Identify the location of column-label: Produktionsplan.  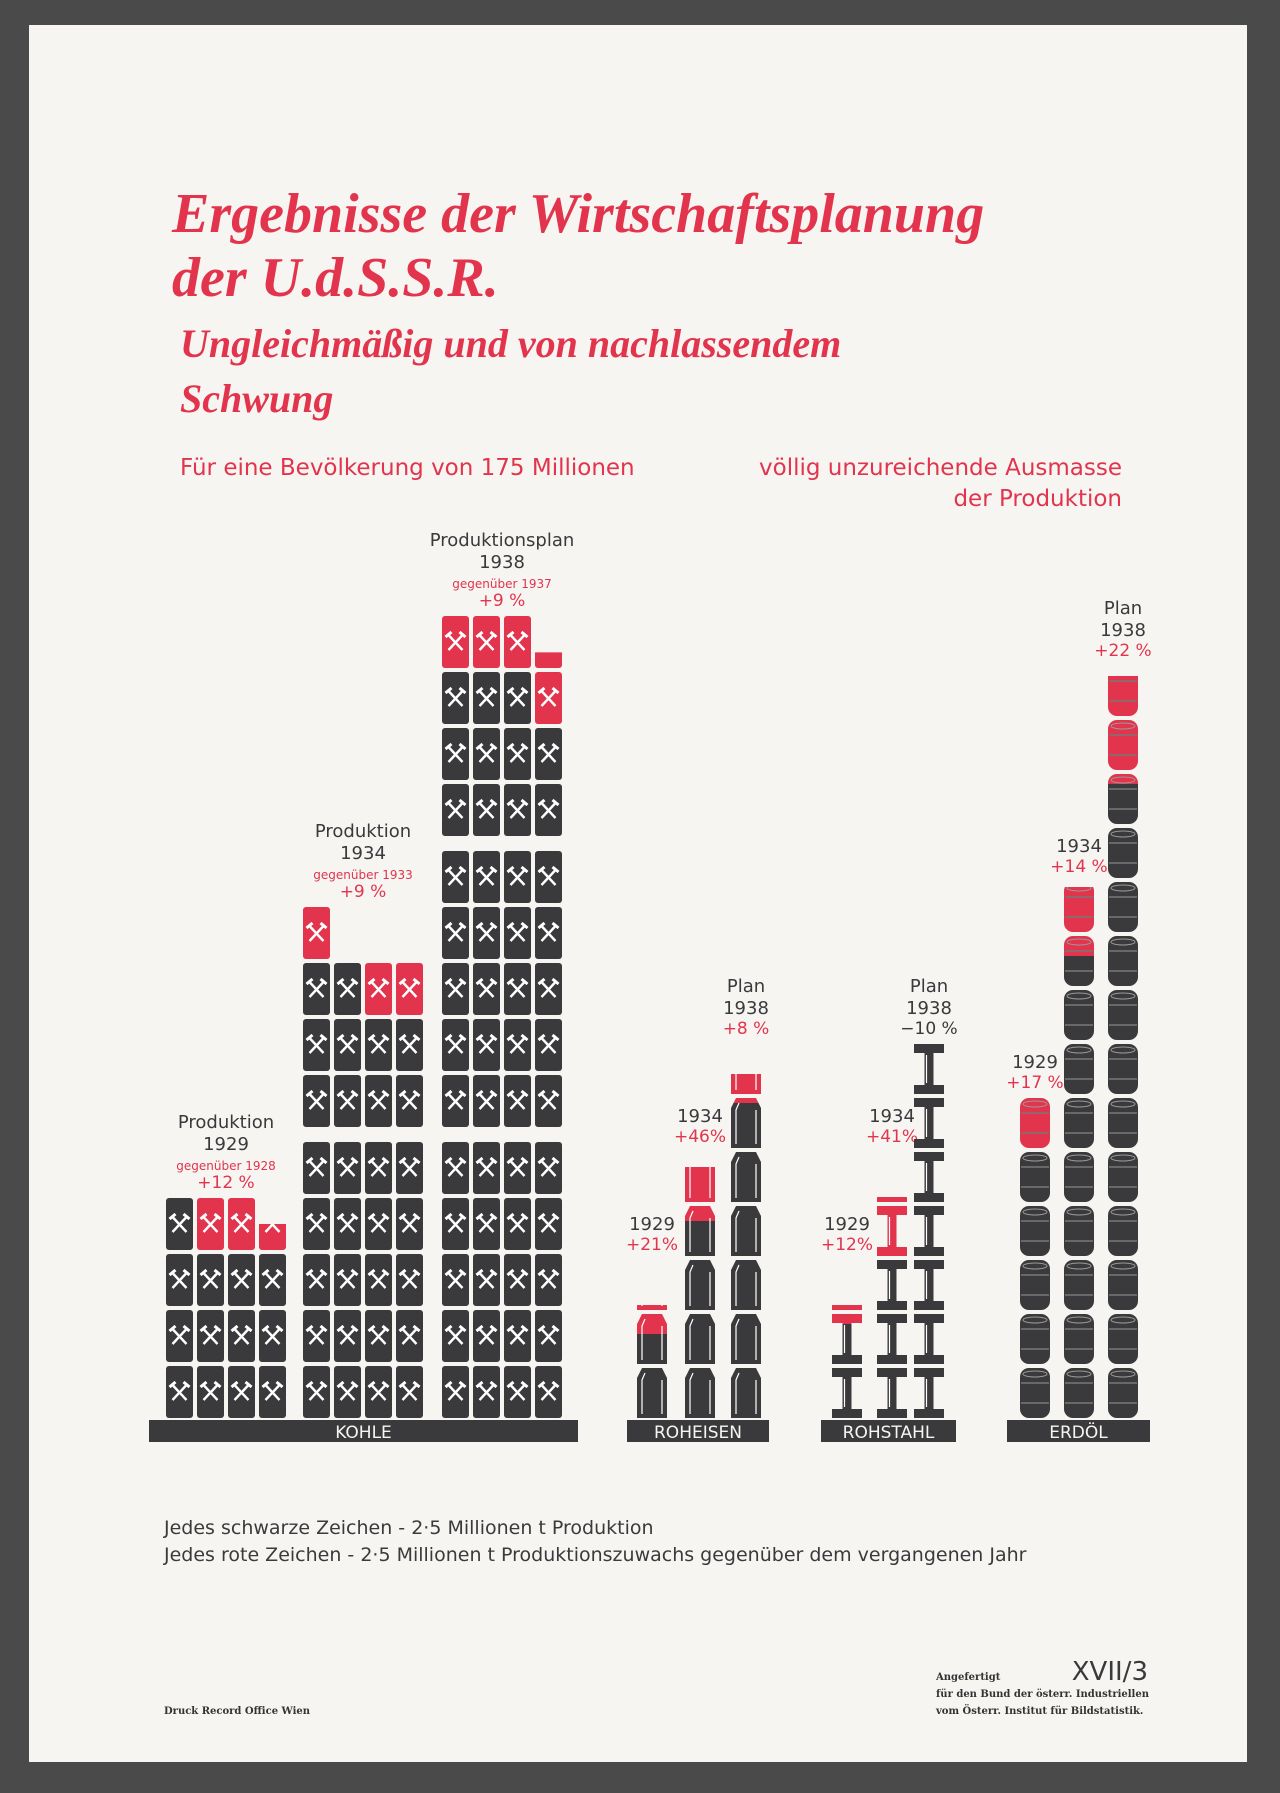
(502, 540).